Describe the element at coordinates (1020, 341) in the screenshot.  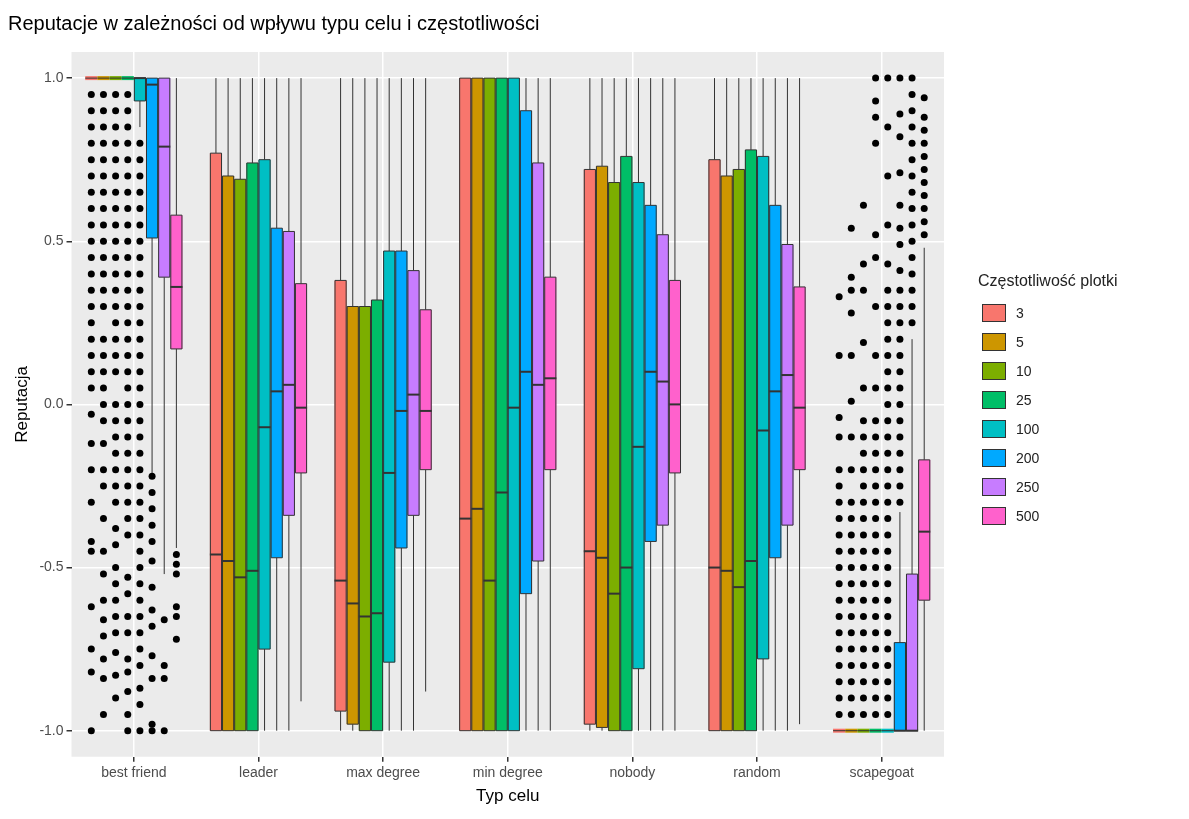
I see `legend-label: 5` at that location.